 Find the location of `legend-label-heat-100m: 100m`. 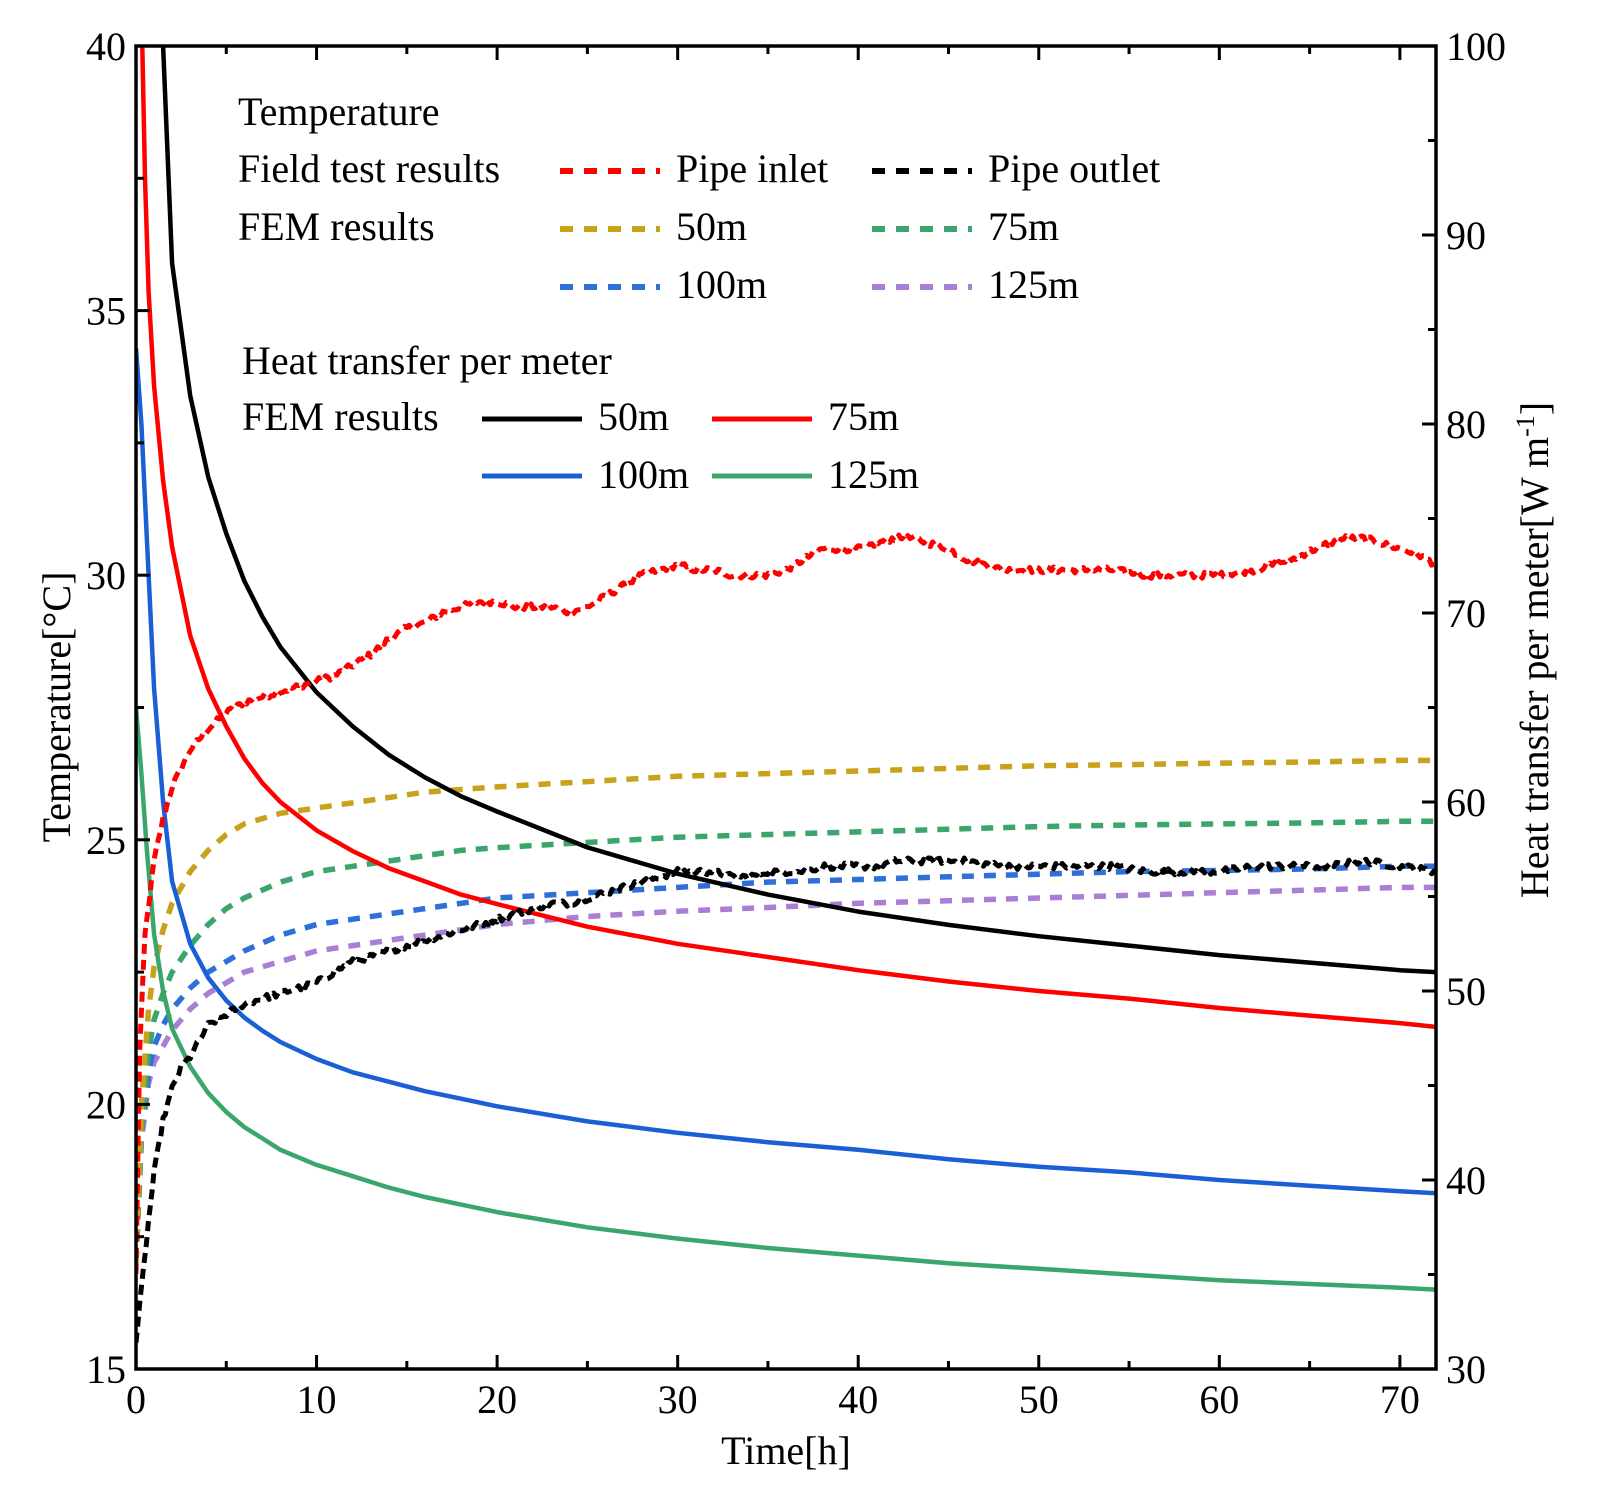

legend-label-heat-100m: 100m is located at coordinates (643, 474).